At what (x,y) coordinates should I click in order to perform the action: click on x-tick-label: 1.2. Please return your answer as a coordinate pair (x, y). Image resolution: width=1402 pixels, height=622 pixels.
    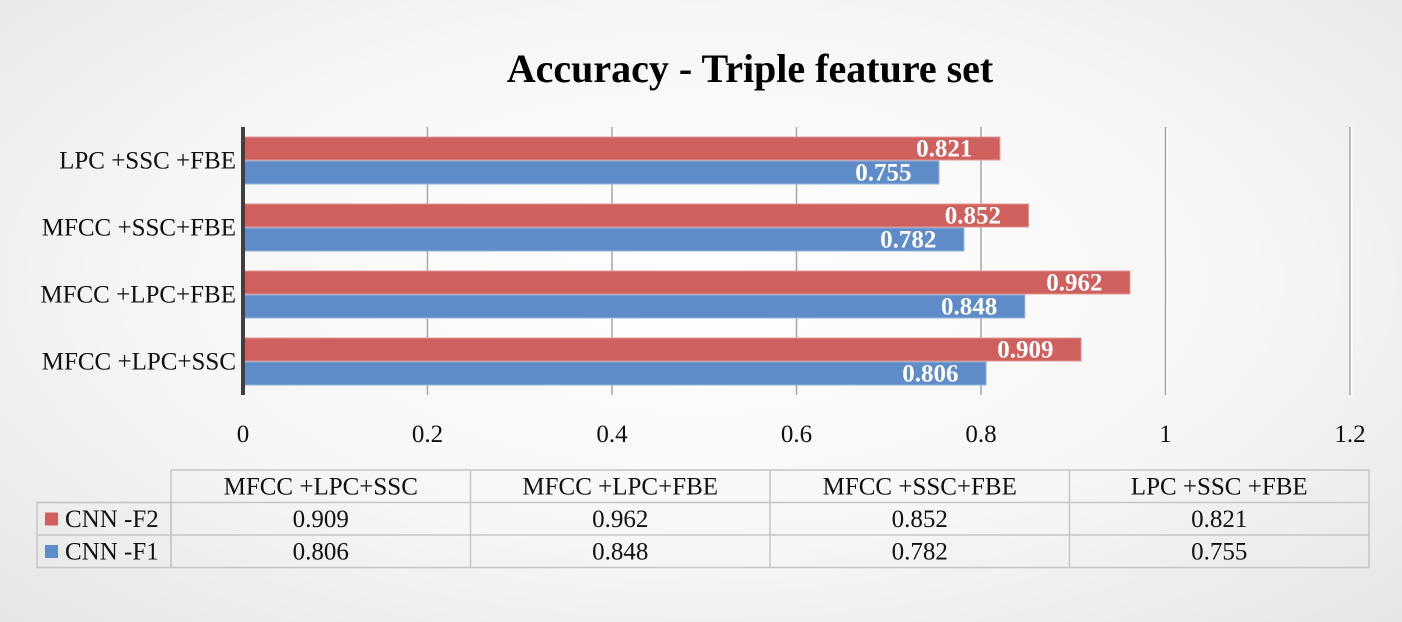
    Looking at the image, I should click on (1349, 434).